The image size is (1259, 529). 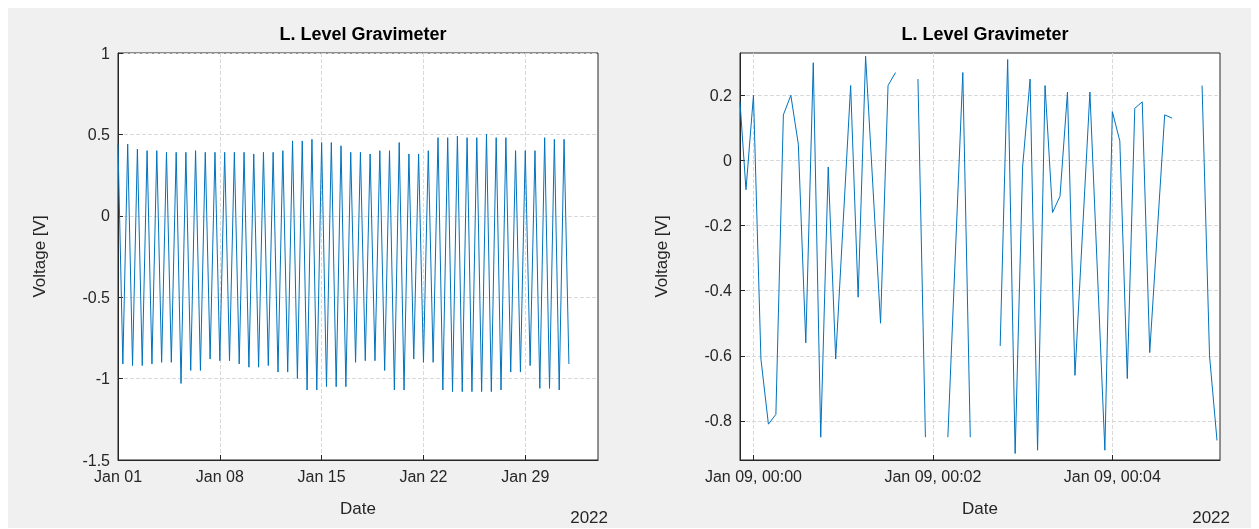 What do you see at coordinates (1112, 476) in the screenshot?
I see `x-tick-label: Jan 09, 00:04` at bounding box center [1112, 476].